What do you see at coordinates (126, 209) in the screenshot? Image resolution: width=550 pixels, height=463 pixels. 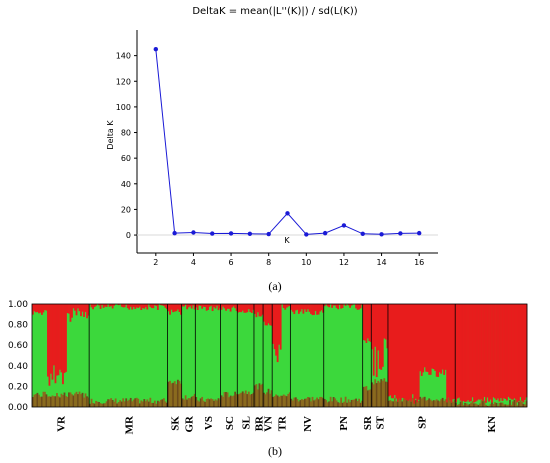 I see `y-tick-label: 20` at bounding box center [126, 209].